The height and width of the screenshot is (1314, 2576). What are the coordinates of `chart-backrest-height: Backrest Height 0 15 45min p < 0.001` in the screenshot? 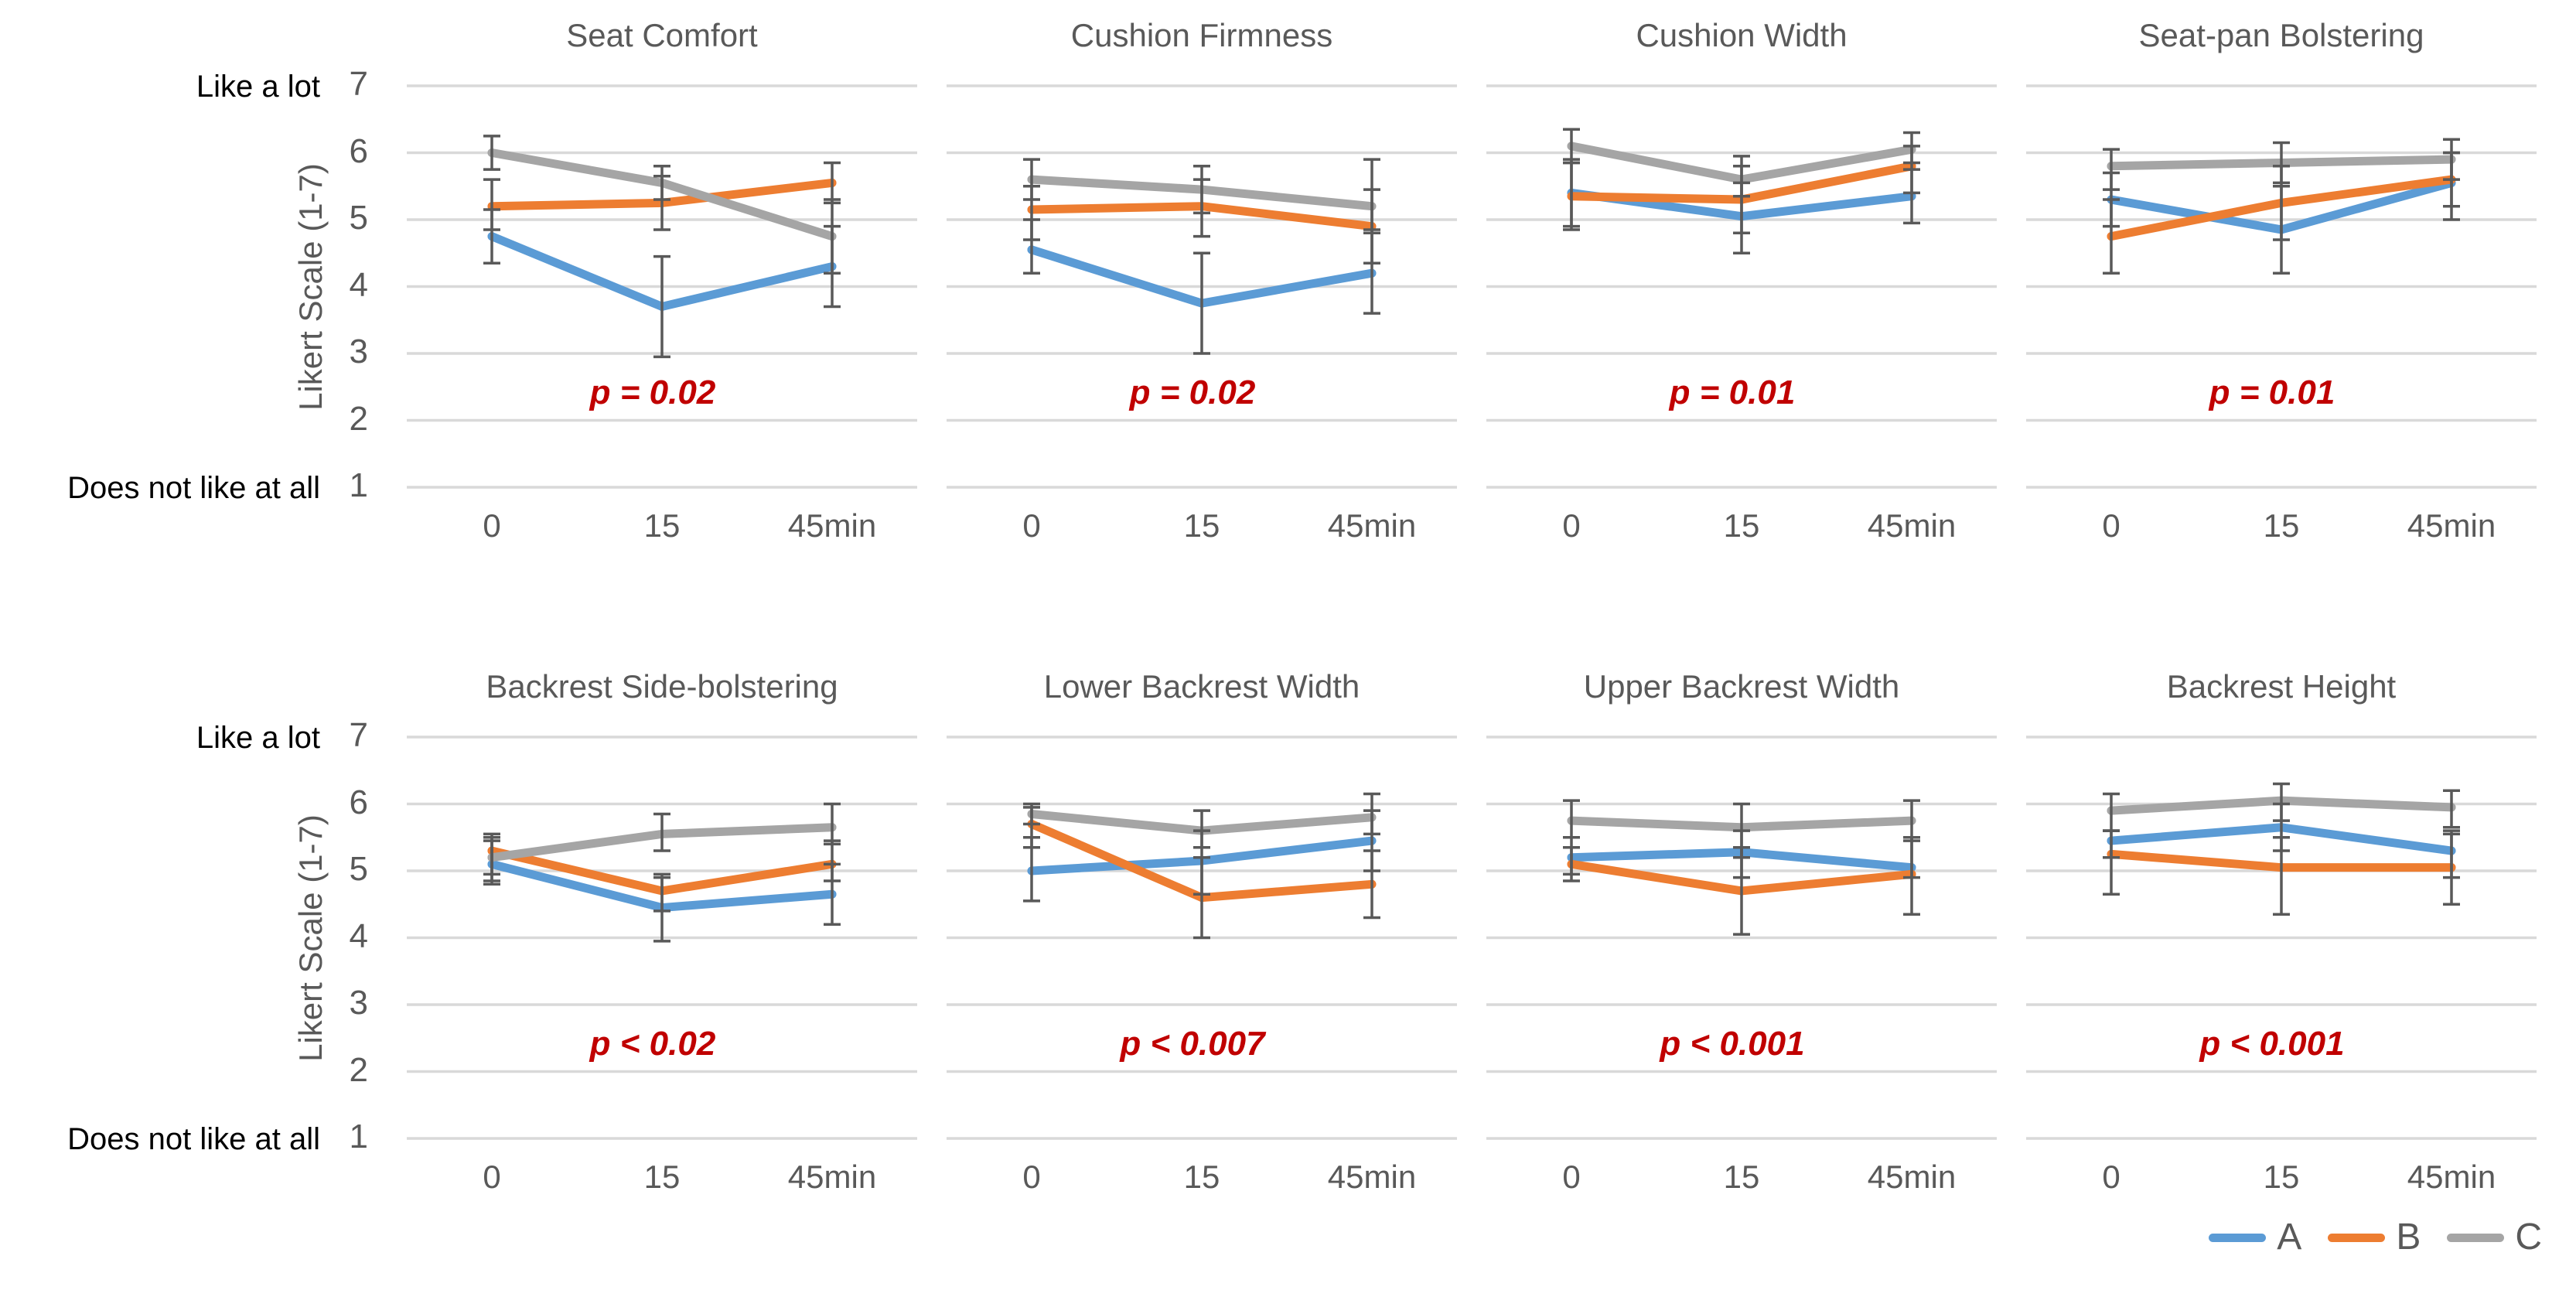 It's located at (2282, 934).